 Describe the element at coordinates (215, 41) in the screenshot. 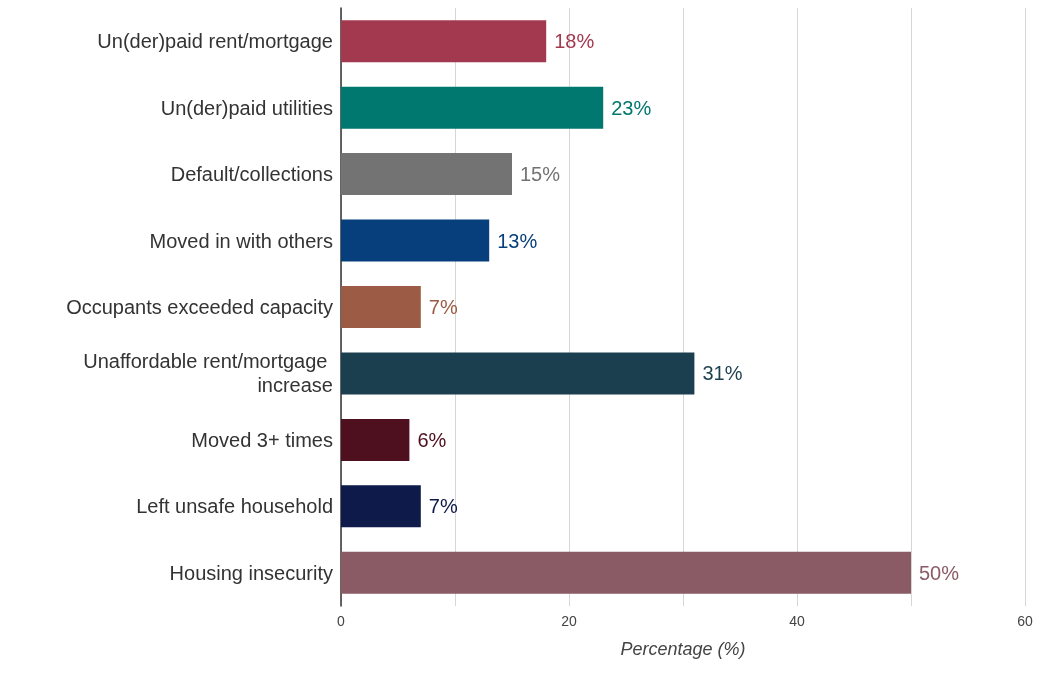

I see `y-tick-label: Un(der)paid rent/mortgage` at that location.